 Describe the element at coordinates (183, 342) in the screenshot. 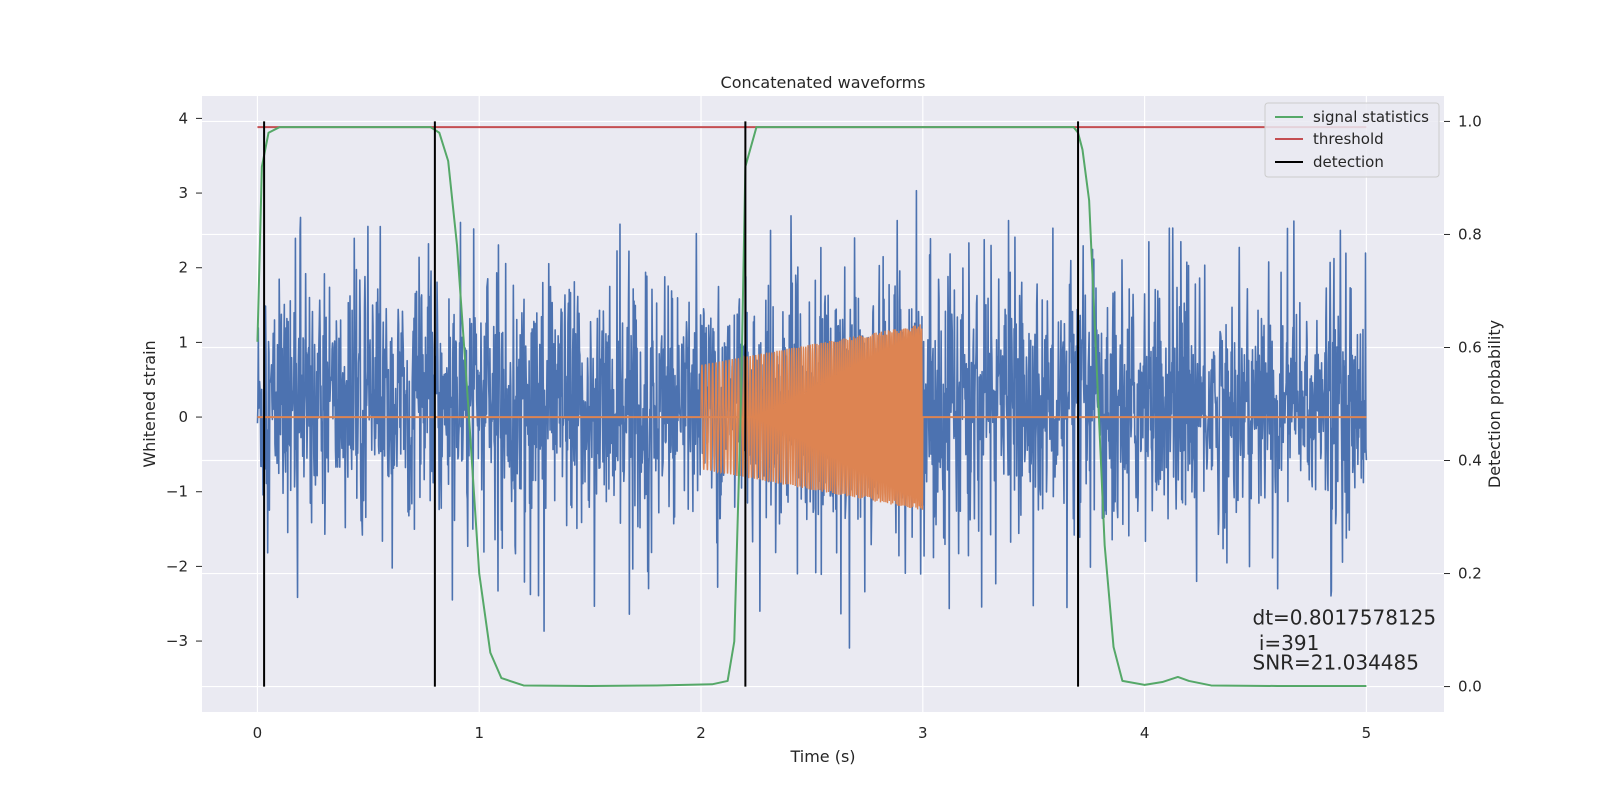

I see `y-tick-label: 1` at that location.